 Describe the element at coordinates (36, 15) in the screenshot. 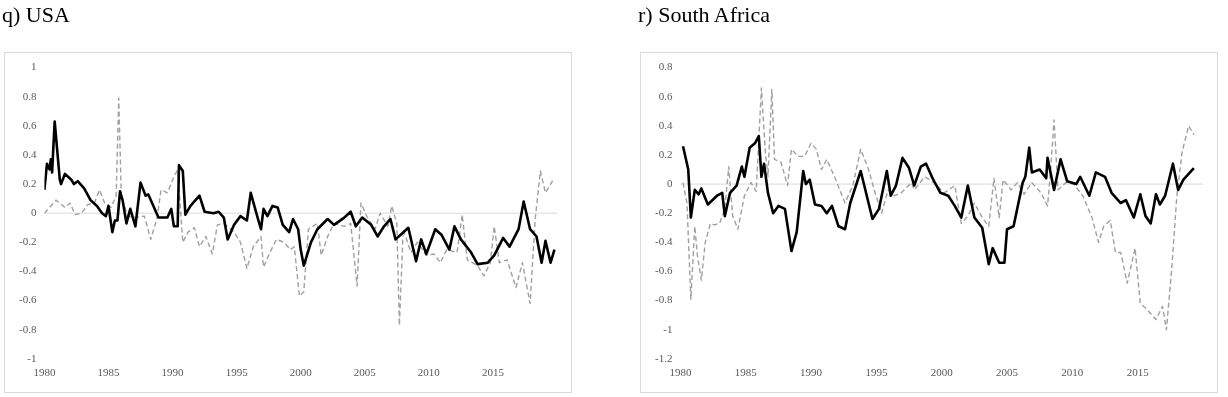

I see `chart-title: q) USA` at that location.